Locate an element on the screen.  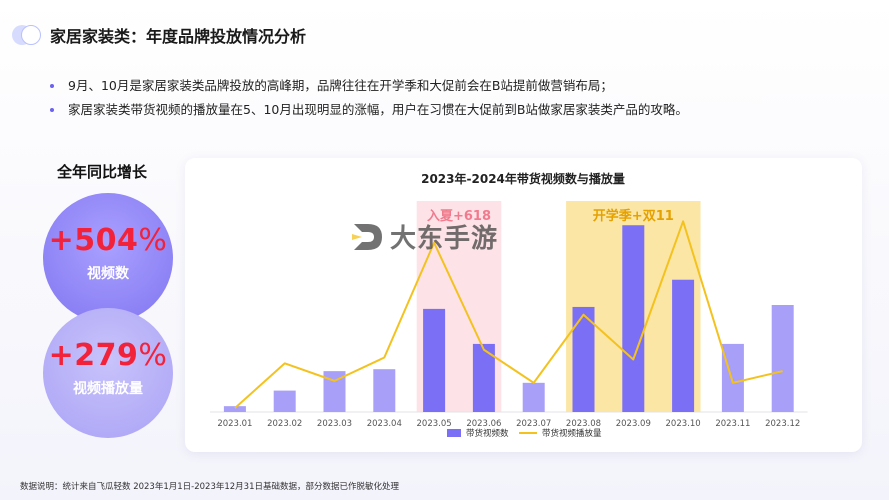
chart-title: 2023年-2024年带货视频数与播放量 is located at coordinates (523, 178).